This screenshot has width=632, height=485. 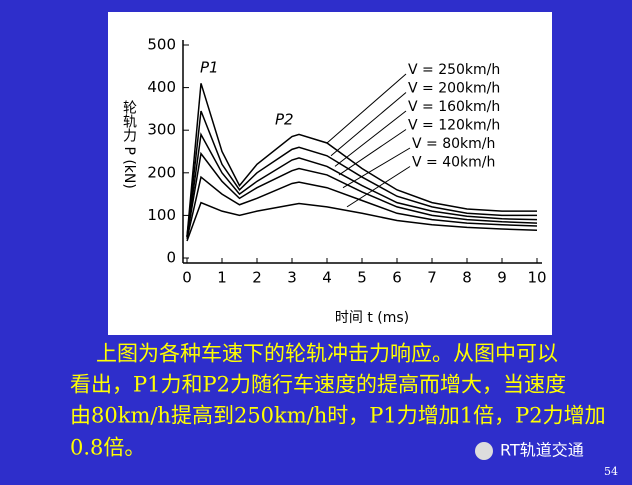 What do you see at coordinates (536, 278) in the screenshot?
I see `x-tick-label: 10` at bounding box center [536, 278].